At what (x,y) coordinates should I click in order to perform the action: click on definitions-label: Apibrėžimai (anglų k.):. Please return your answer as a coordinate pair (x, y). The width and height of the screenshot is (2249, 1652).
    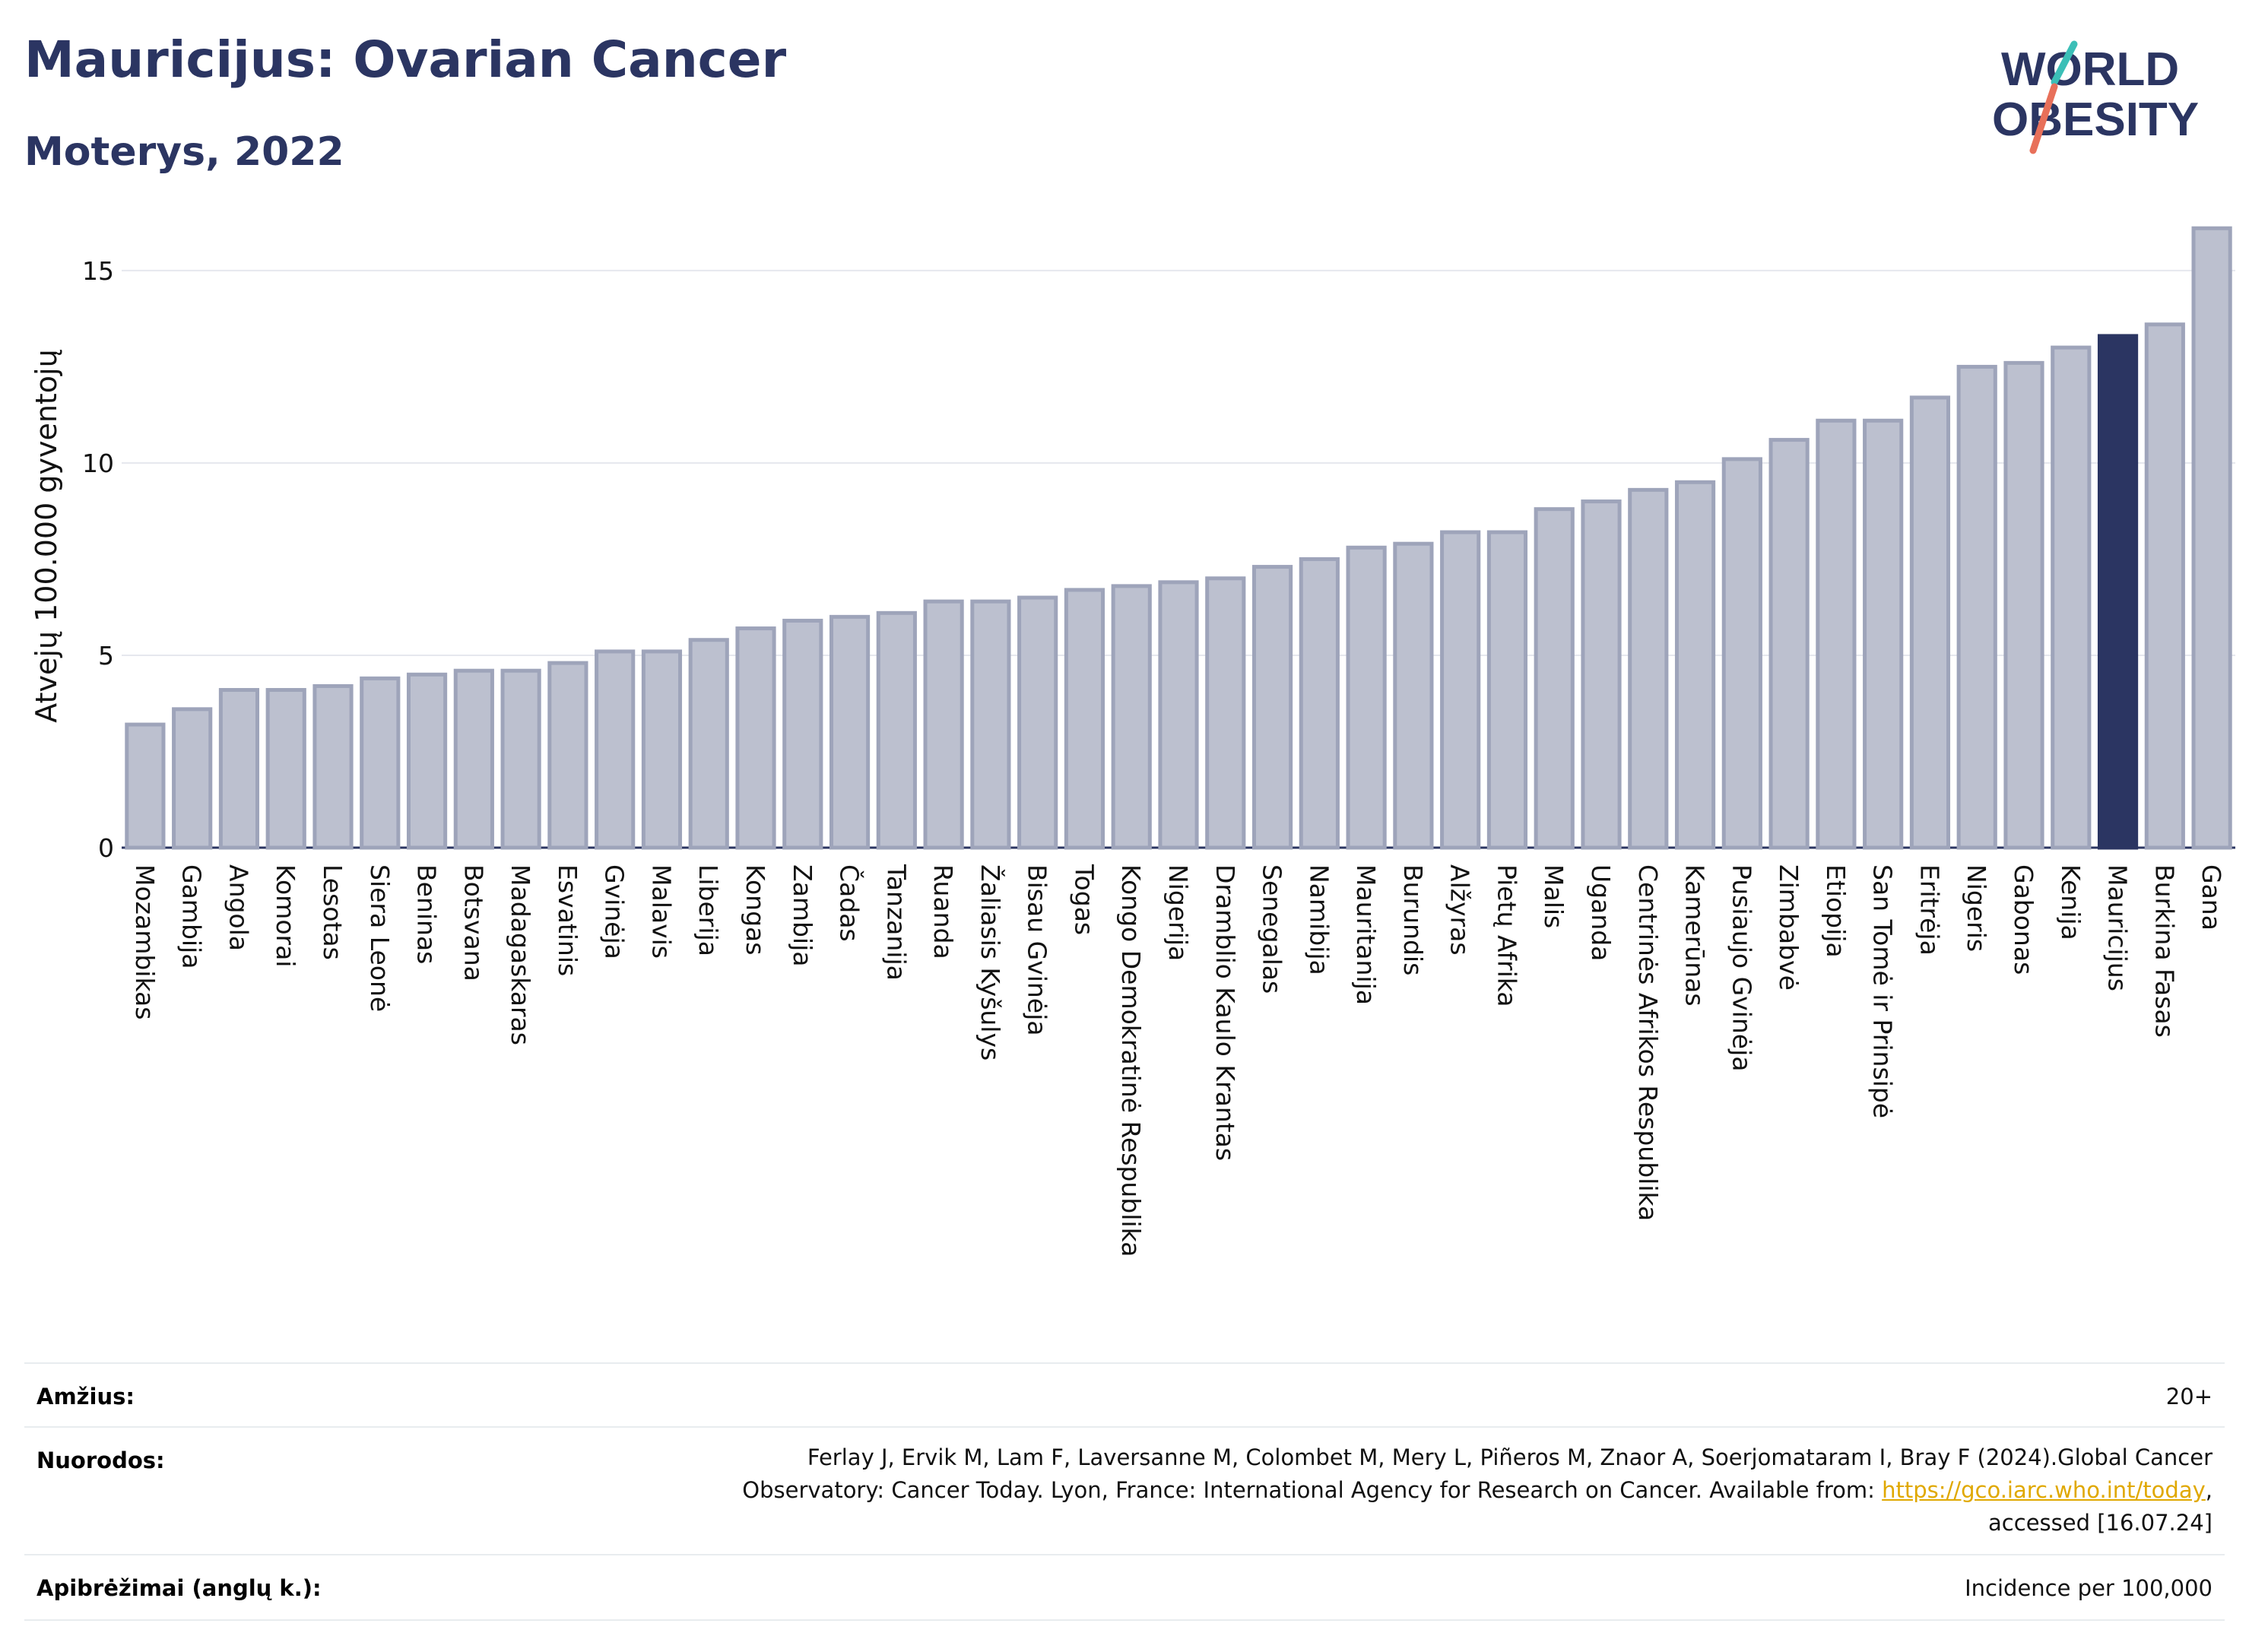
    Looking at the image, I should click on (179, 1588).